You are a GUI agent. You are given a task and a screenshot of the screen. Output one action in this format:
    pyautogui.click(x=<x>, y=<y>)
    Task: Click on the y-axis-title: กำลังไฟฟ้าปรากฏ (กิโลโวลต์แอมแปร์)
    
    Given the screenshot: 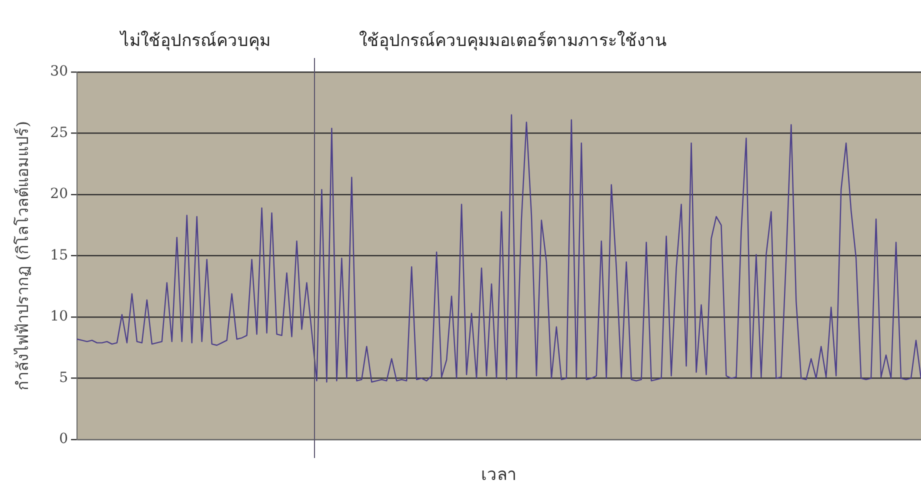 What is the action you would take?
    pyautogui.click(x=22, y=256)
    